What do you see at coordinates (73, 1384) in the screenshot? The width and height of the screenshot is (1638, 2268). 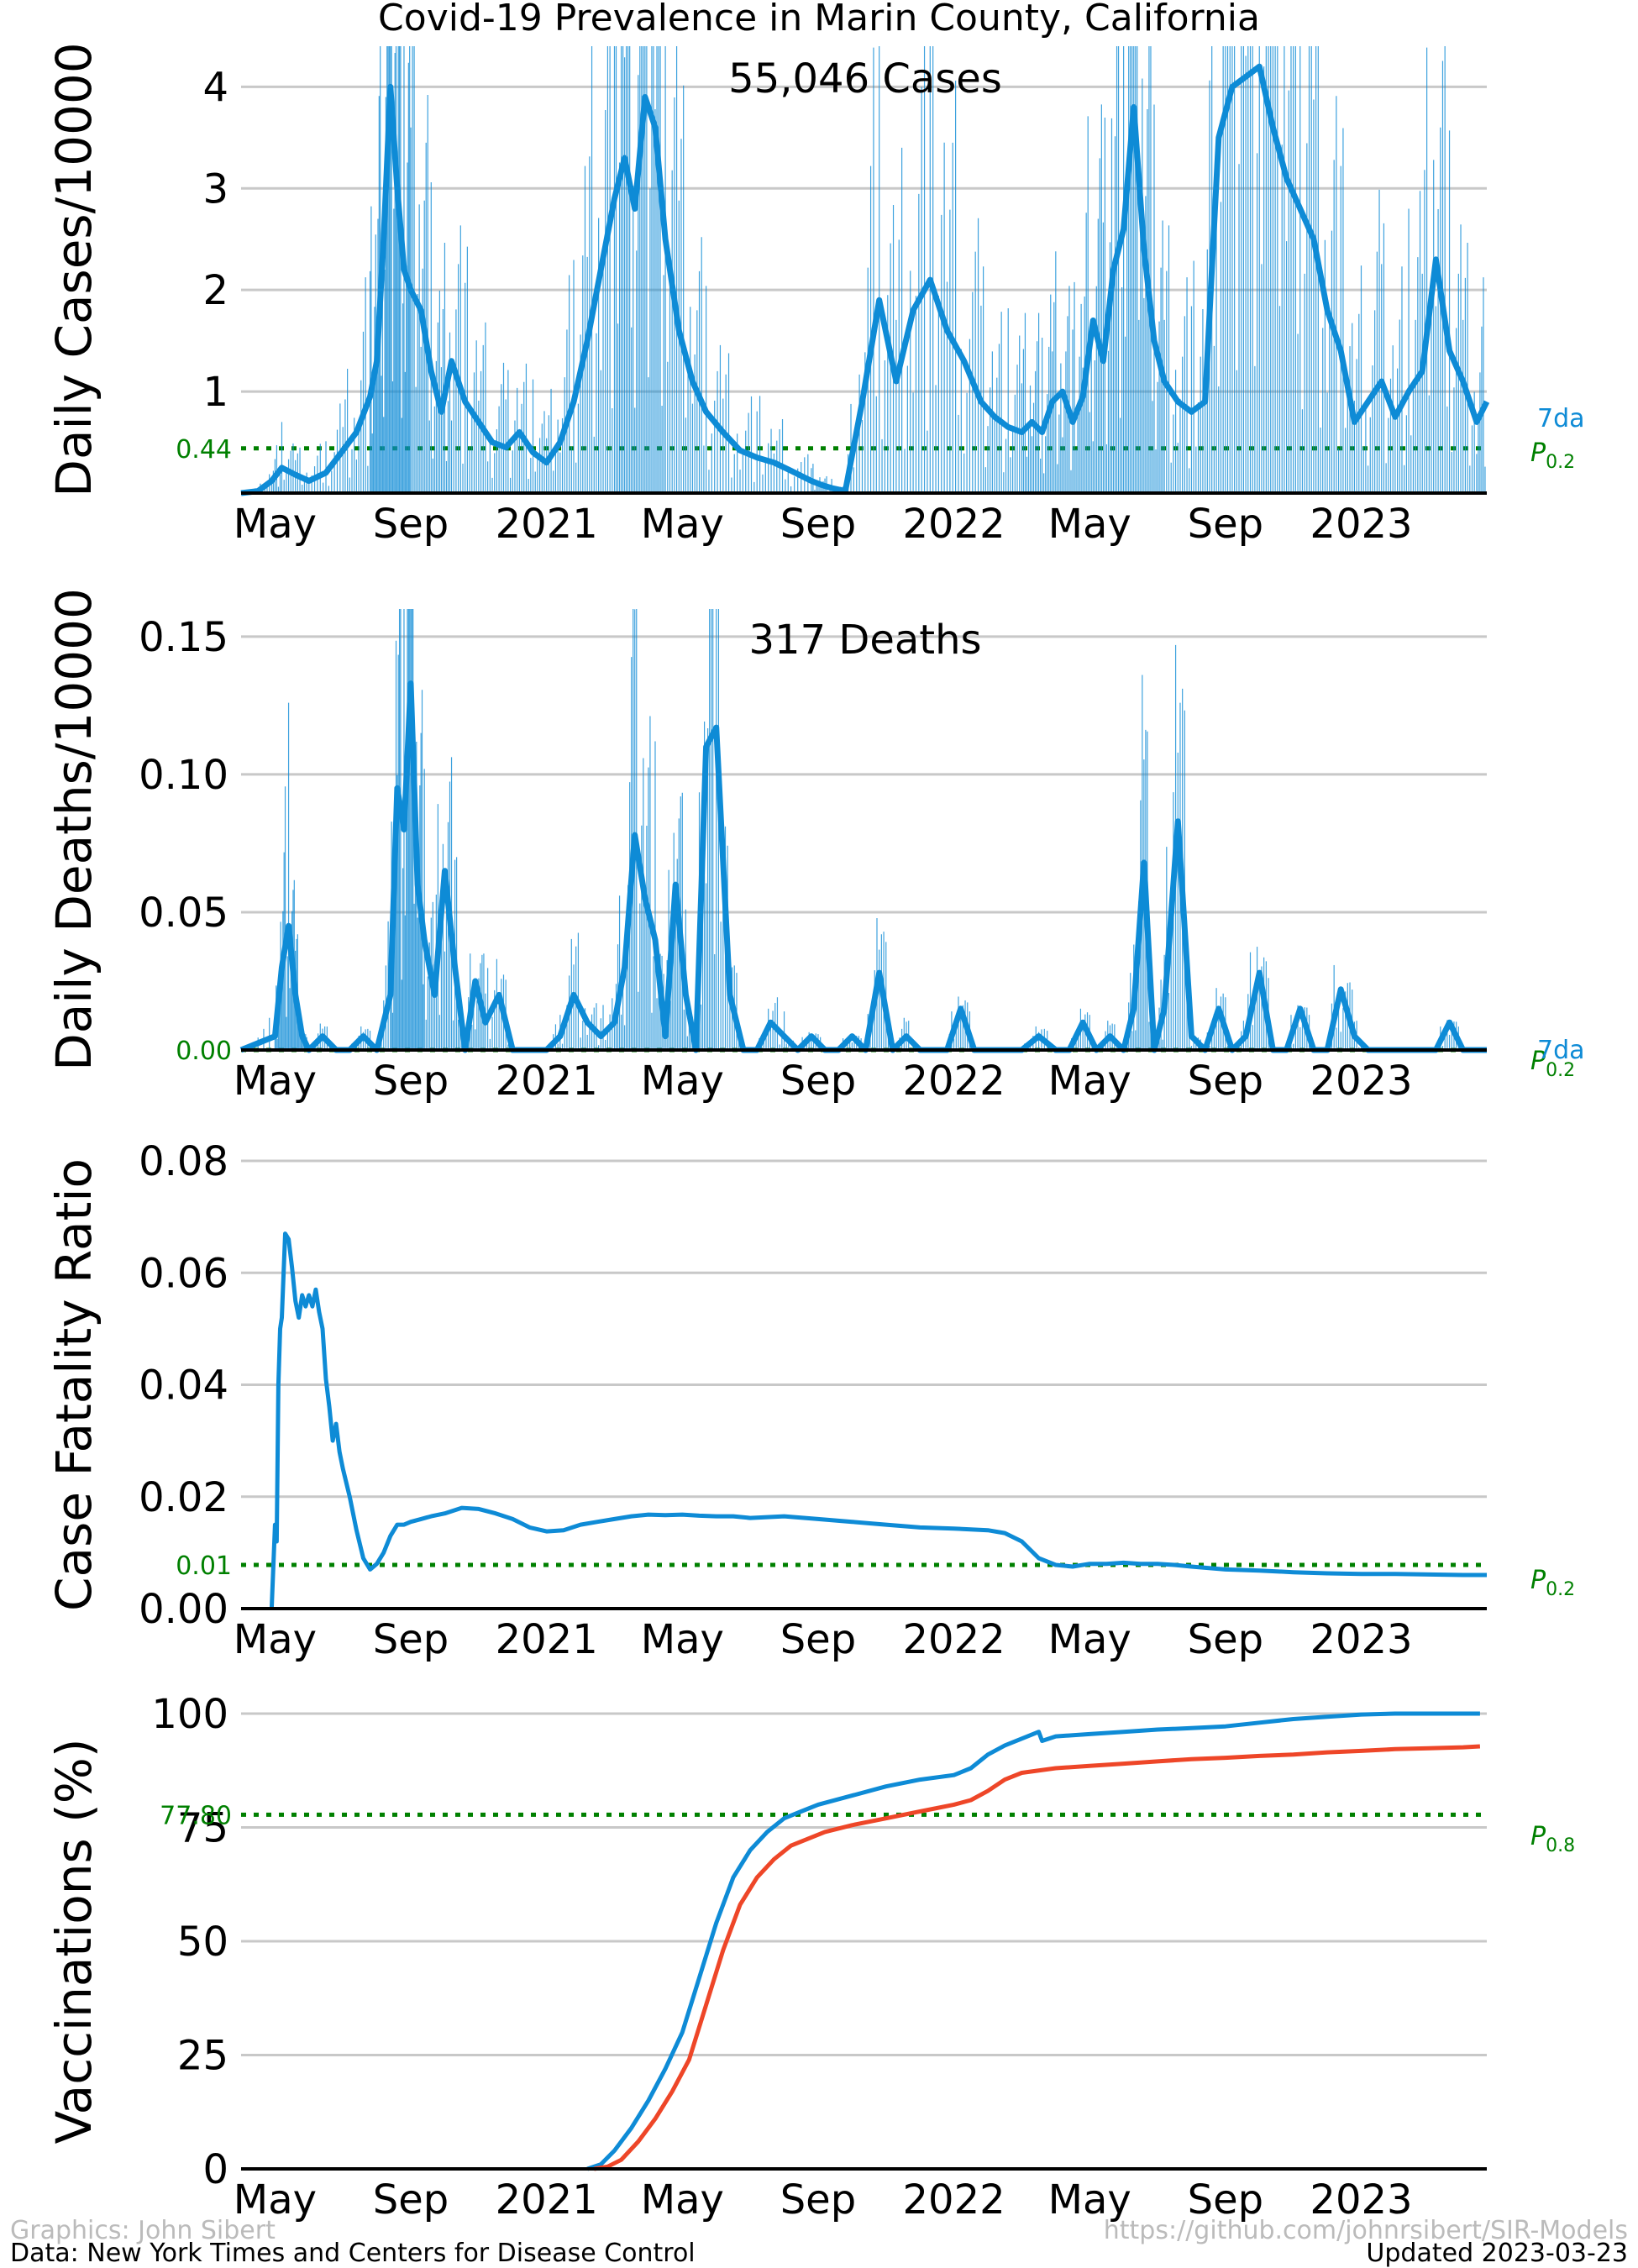 I see `cfr-ylabel: Case Fatality Ratio` at bounding box center [73, 1384].